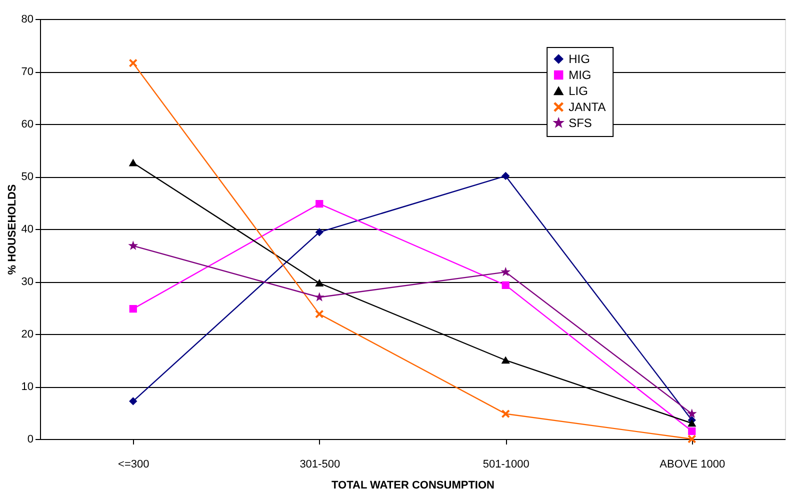  I want to click on y-tick-label: 70, so click(27, 72).